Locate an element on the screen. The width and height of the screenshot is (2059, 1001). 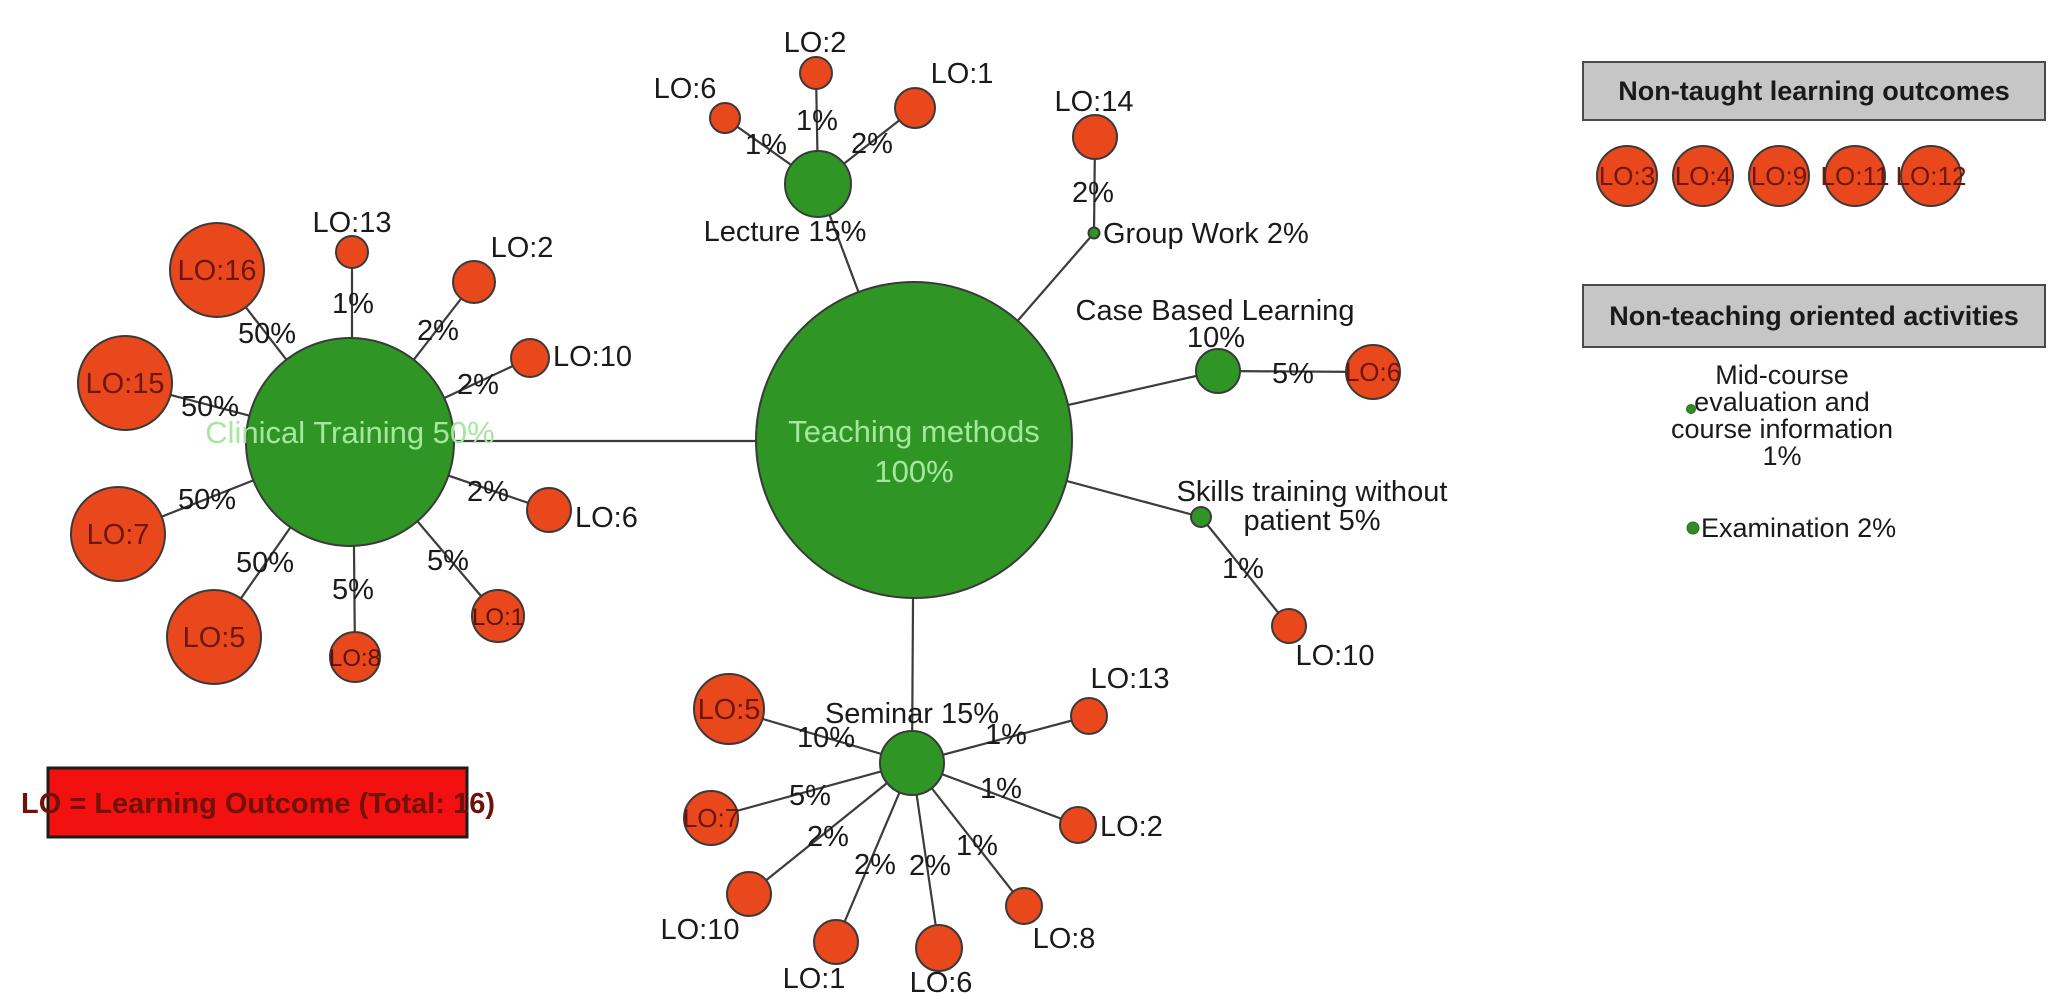
clinical-lo15-pct: 50% is located at coordinates (210, 407).